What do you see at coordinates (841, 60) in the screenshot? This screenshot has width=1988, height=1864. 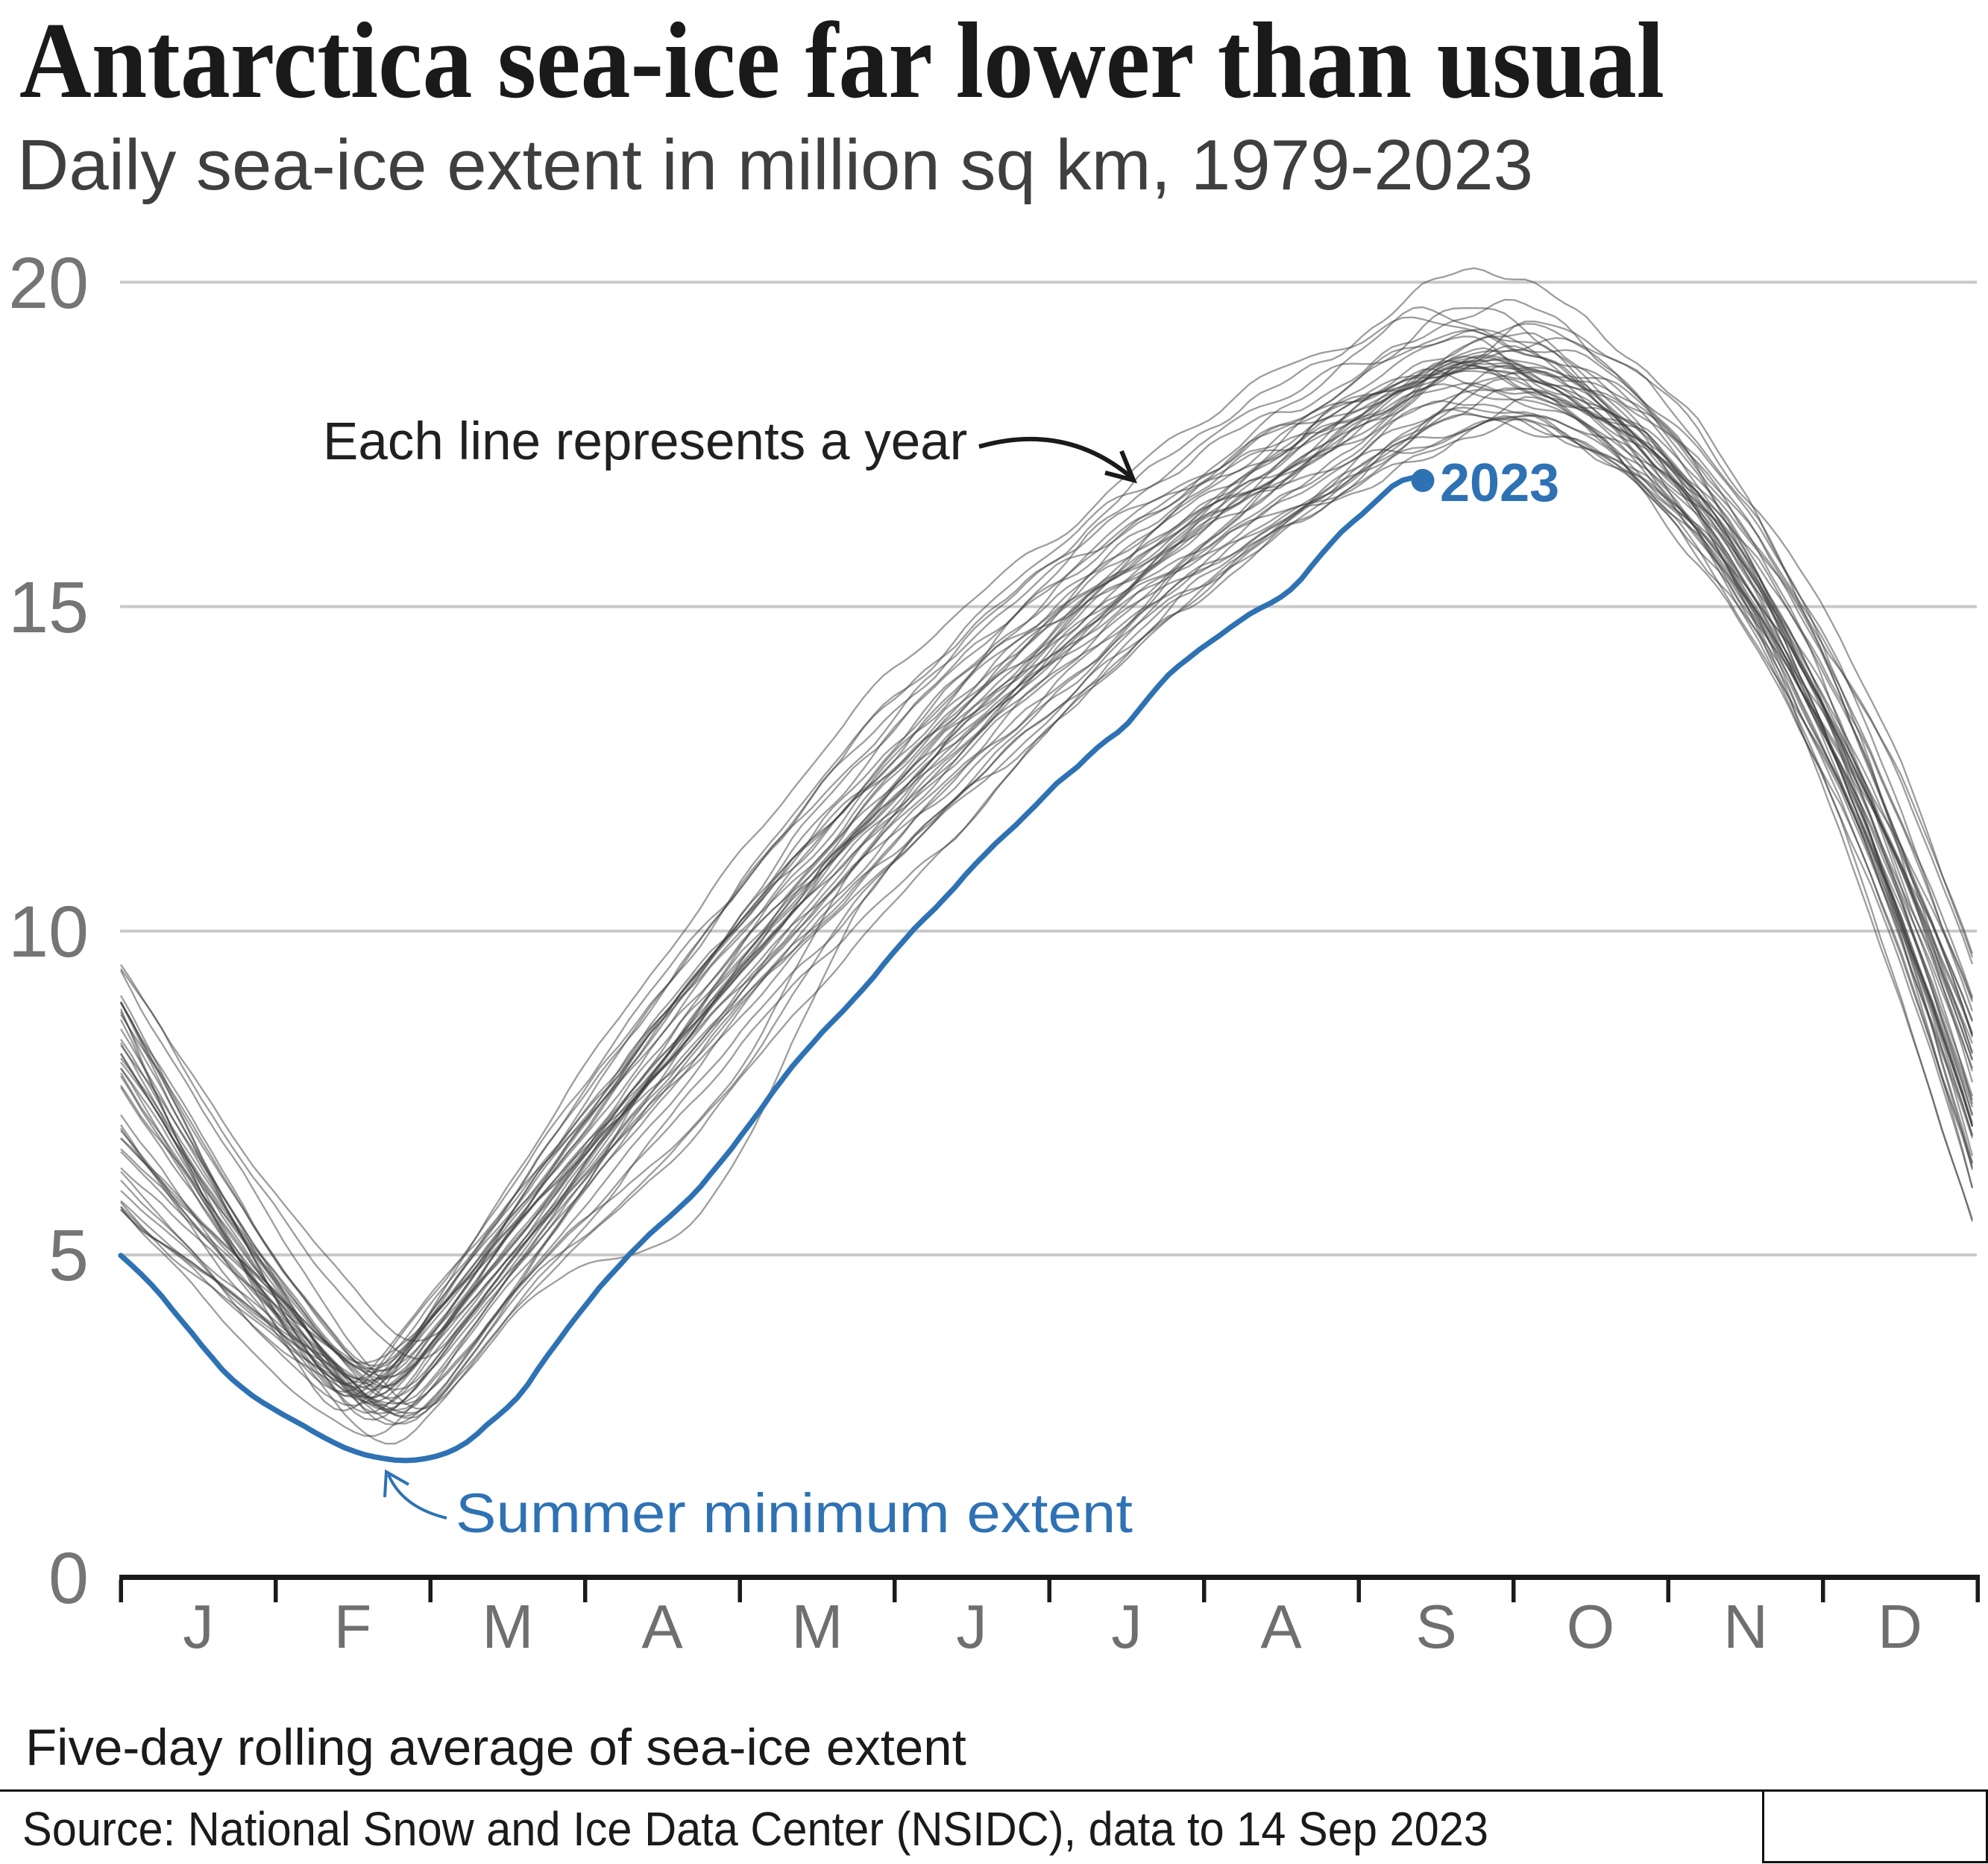 I see `svg-text:Antarctica sea-ice far lower t: Antarctica sea-ice far lower than usual` at bounding box center [841, 60].